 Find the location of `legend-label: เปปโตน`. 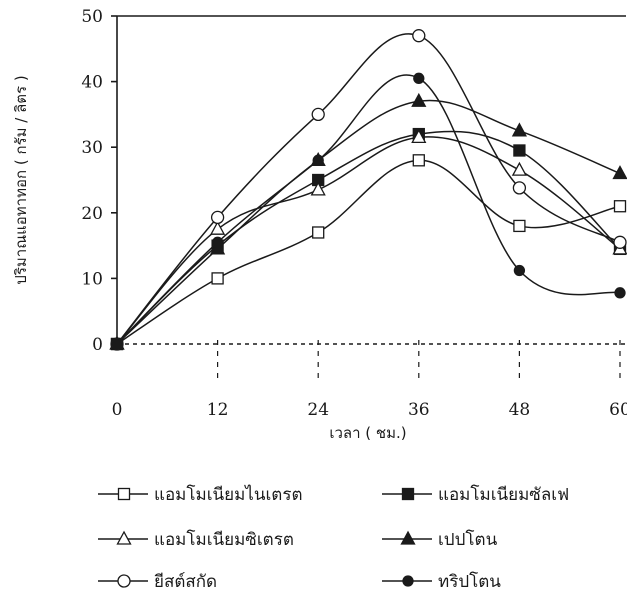

legend-label: เปปโตน is located at coordinates (468, 539).